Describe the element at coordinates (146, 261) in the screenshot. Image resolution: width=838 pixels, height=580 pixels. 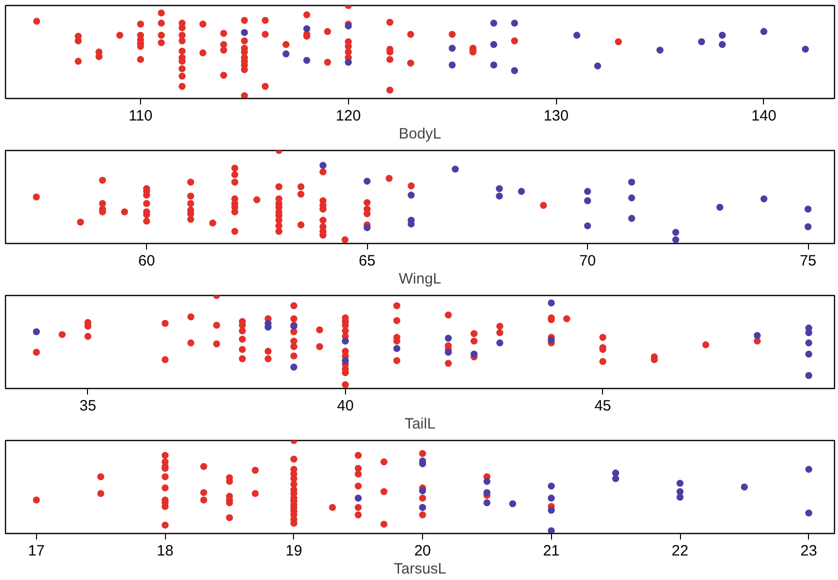
I see `x-tick-label: 60` at that location.